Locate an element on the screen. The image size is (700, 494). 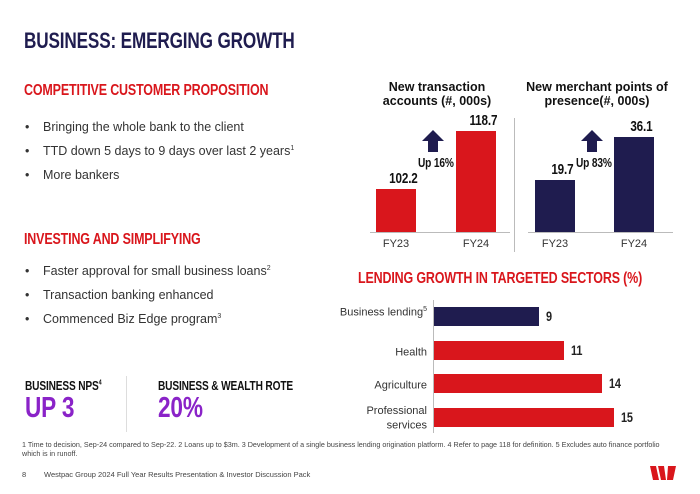
kpi-rote-label: BUSINESS & WEALTH ROTE is located at coordinates (225, 385).